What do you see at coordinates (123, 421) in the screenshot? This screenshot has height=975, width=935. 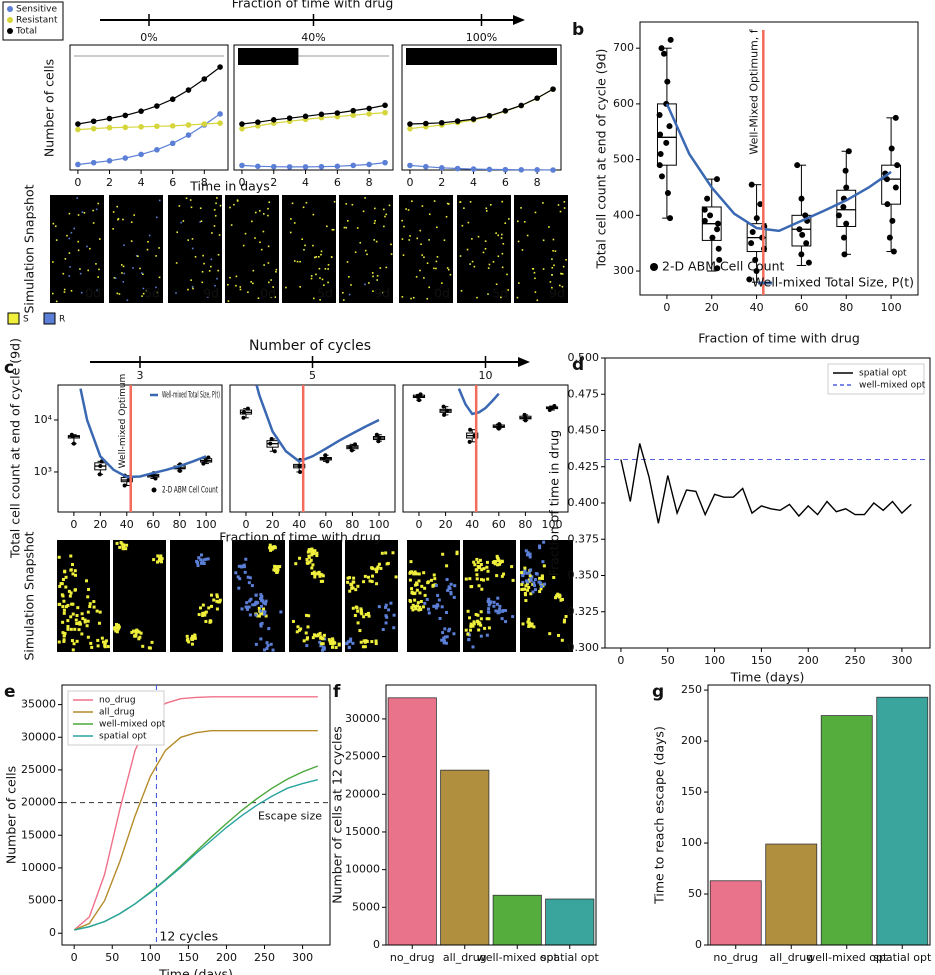 I see `optimum-label: Well-mixed Optimum` at bounding box center [123, 421].